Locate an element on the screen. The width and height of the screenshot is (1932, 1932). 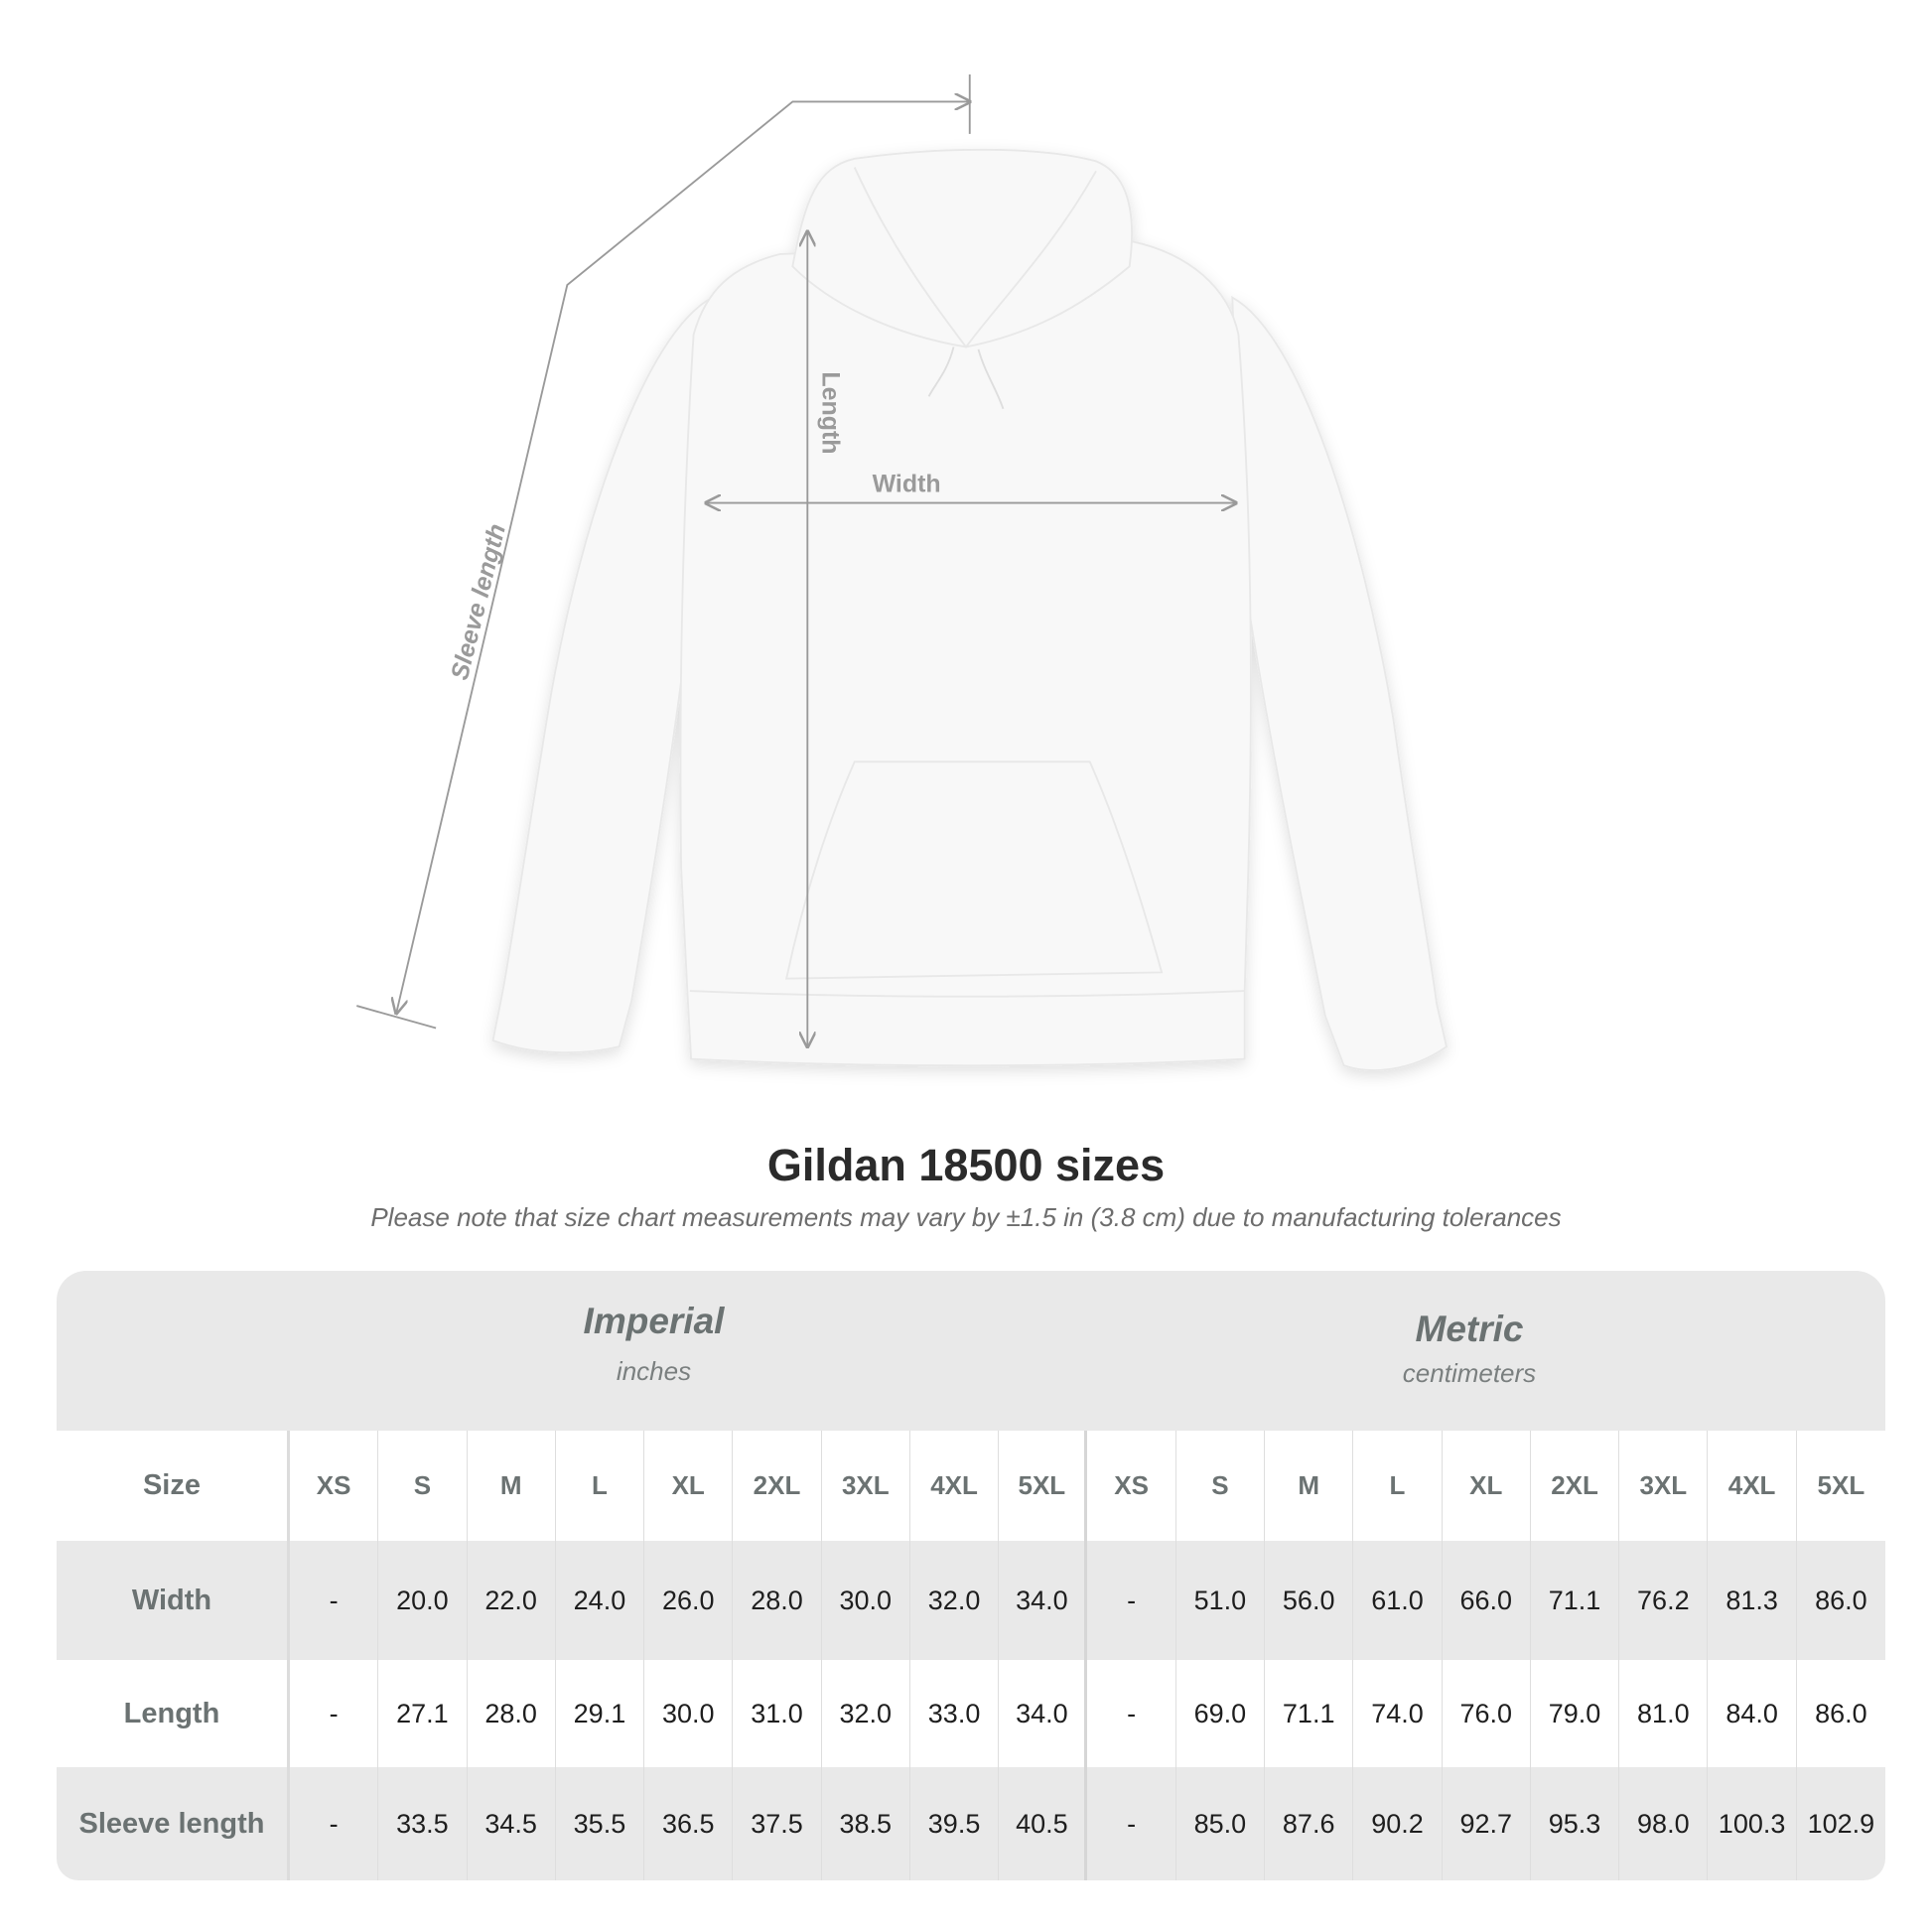
table-cell: 38.5 is located at coordinates (866, 1823).